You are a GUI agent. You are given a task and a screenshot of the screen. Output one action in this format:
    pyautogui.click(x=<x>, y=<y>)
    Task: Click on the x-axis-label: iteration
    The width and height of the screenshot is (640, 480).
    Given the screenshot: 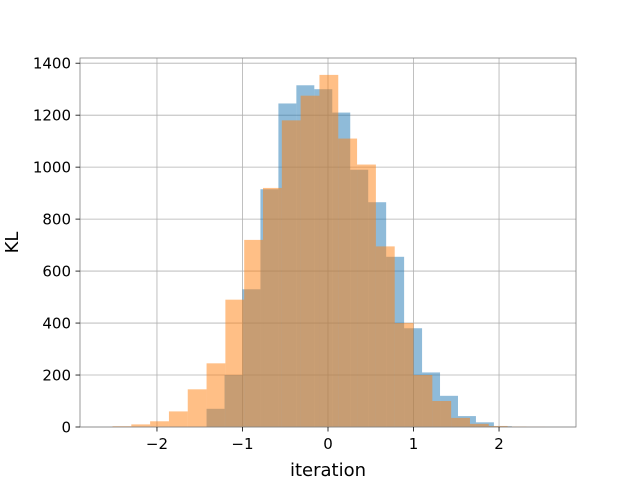 What is the action you would take?
    pyautogui.click(x=328, y=470)
    